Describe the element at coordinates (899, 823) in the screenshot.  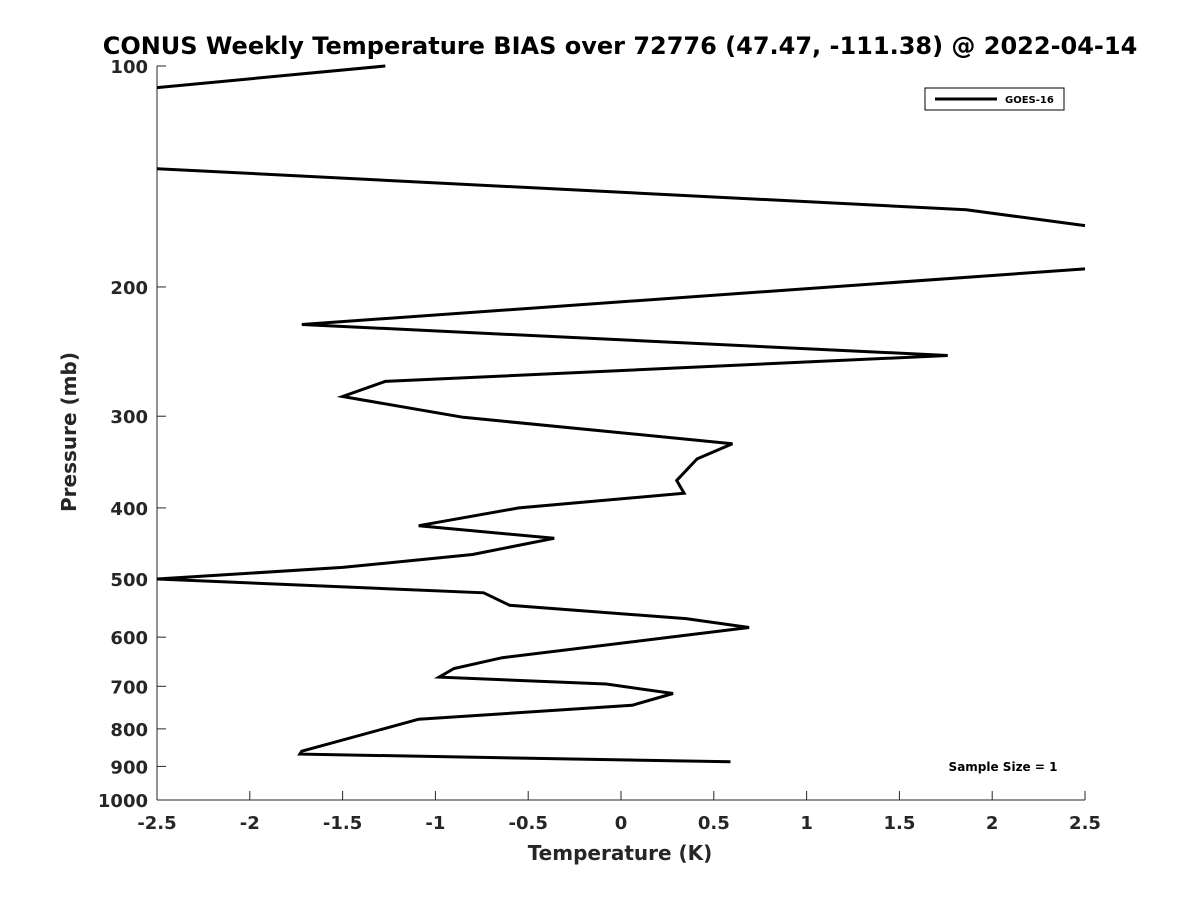
I see `x-tick-label: 1.5` at that location.